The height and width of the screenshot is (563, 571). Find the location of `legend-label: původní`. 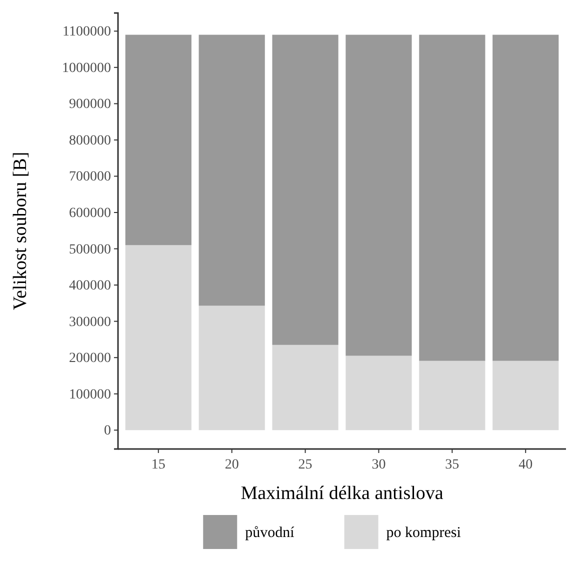

legend-label: původní is located at coordinates (270, 533).